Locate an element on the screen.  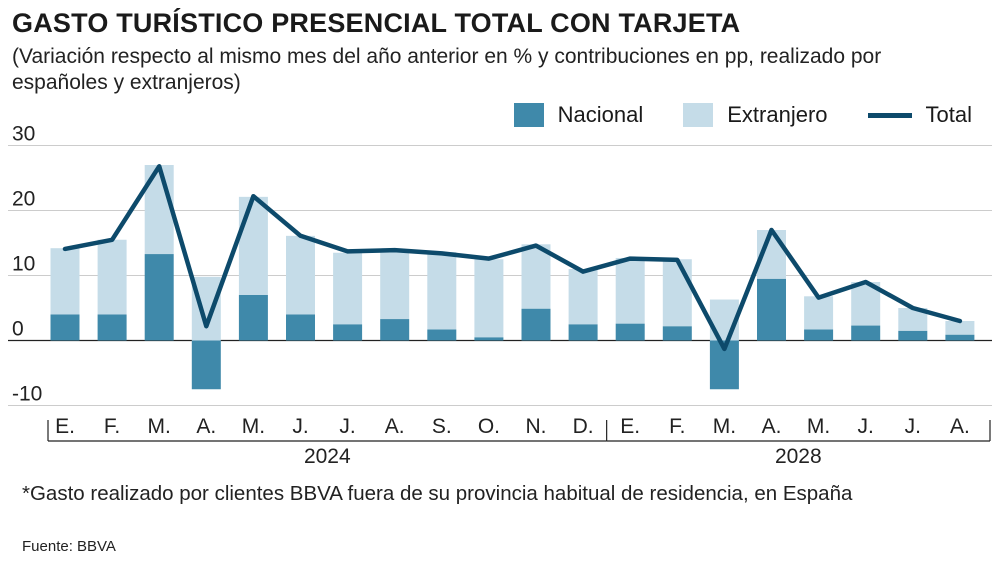
year-label-2024: 2024 is located at coordinates (327, 456).